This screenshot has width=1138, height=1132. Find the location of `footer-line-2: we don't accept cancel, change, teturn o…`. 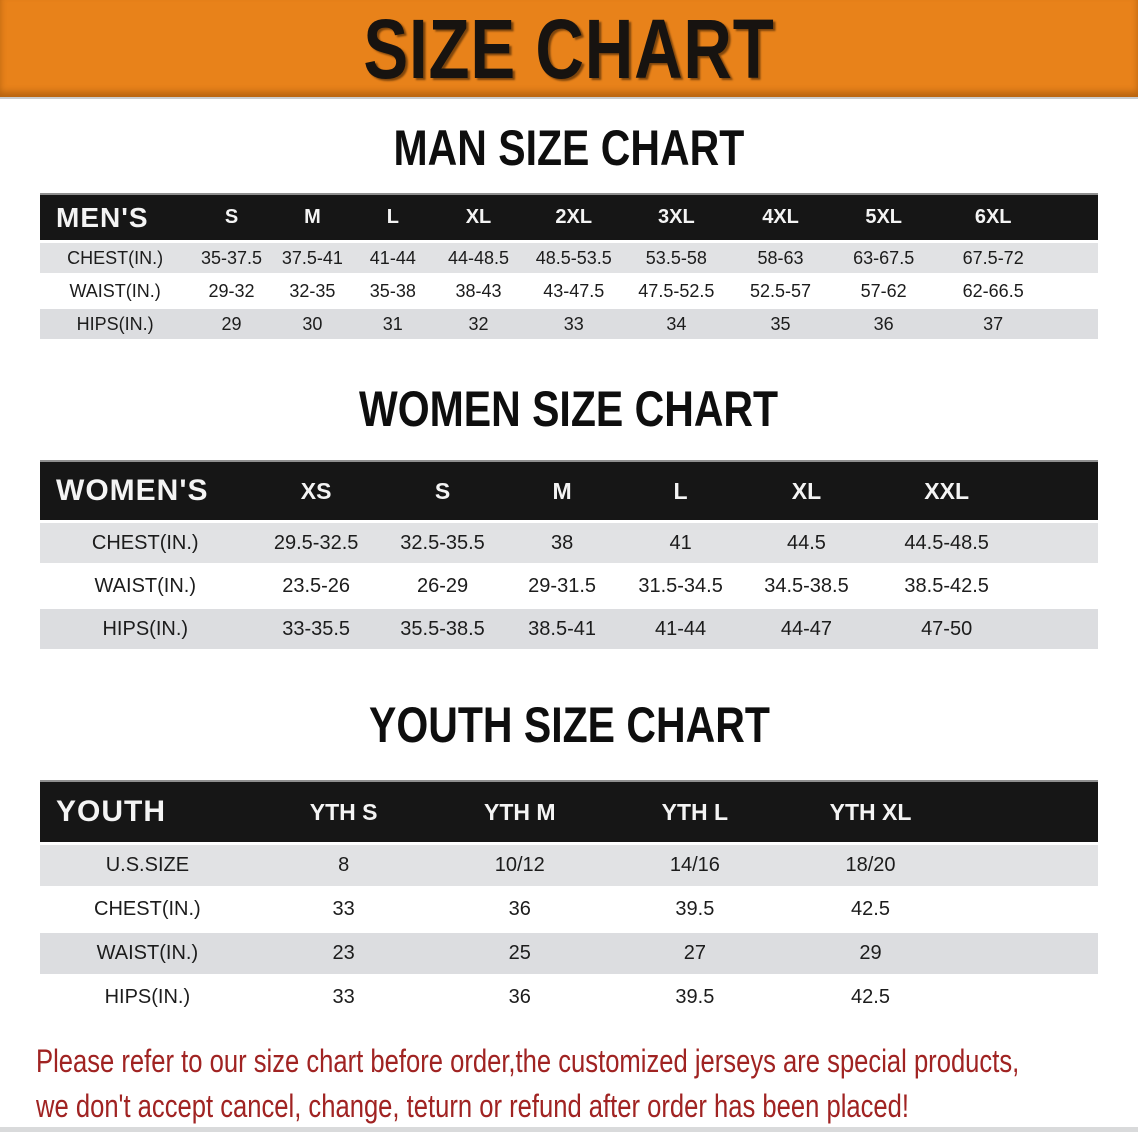

footer-line-2: we don't accept cancel, change, teturn o… is located at coordinates (472, 1105).